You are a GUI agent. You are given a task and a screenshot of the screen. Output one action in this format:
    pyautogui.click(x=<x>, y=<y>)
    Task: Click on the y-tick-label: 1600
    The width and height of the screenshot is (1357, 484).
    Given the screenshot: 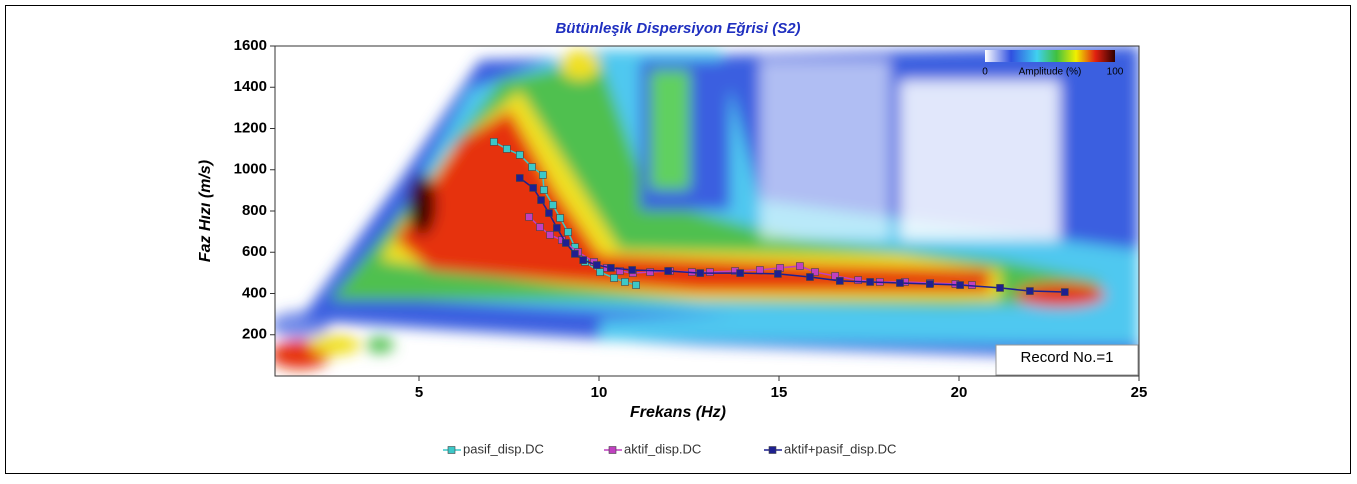 What is the action you would take?
    pyautogui.click(x=250, y=45)
    